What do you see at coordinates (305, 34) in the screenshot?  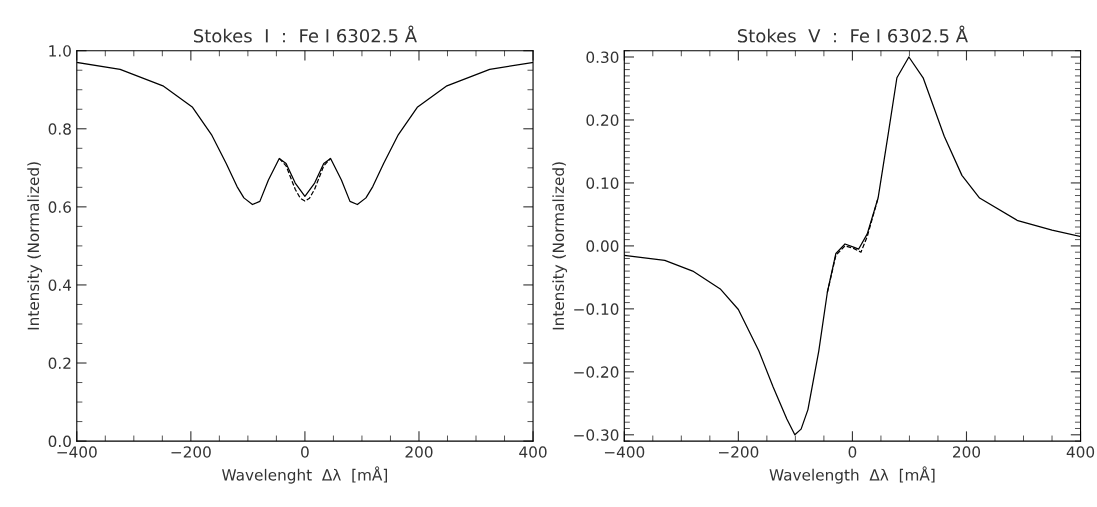 I see `chart-title: Stokes I : Fe I 6302.5 Å` at bounding box center [305, 34].